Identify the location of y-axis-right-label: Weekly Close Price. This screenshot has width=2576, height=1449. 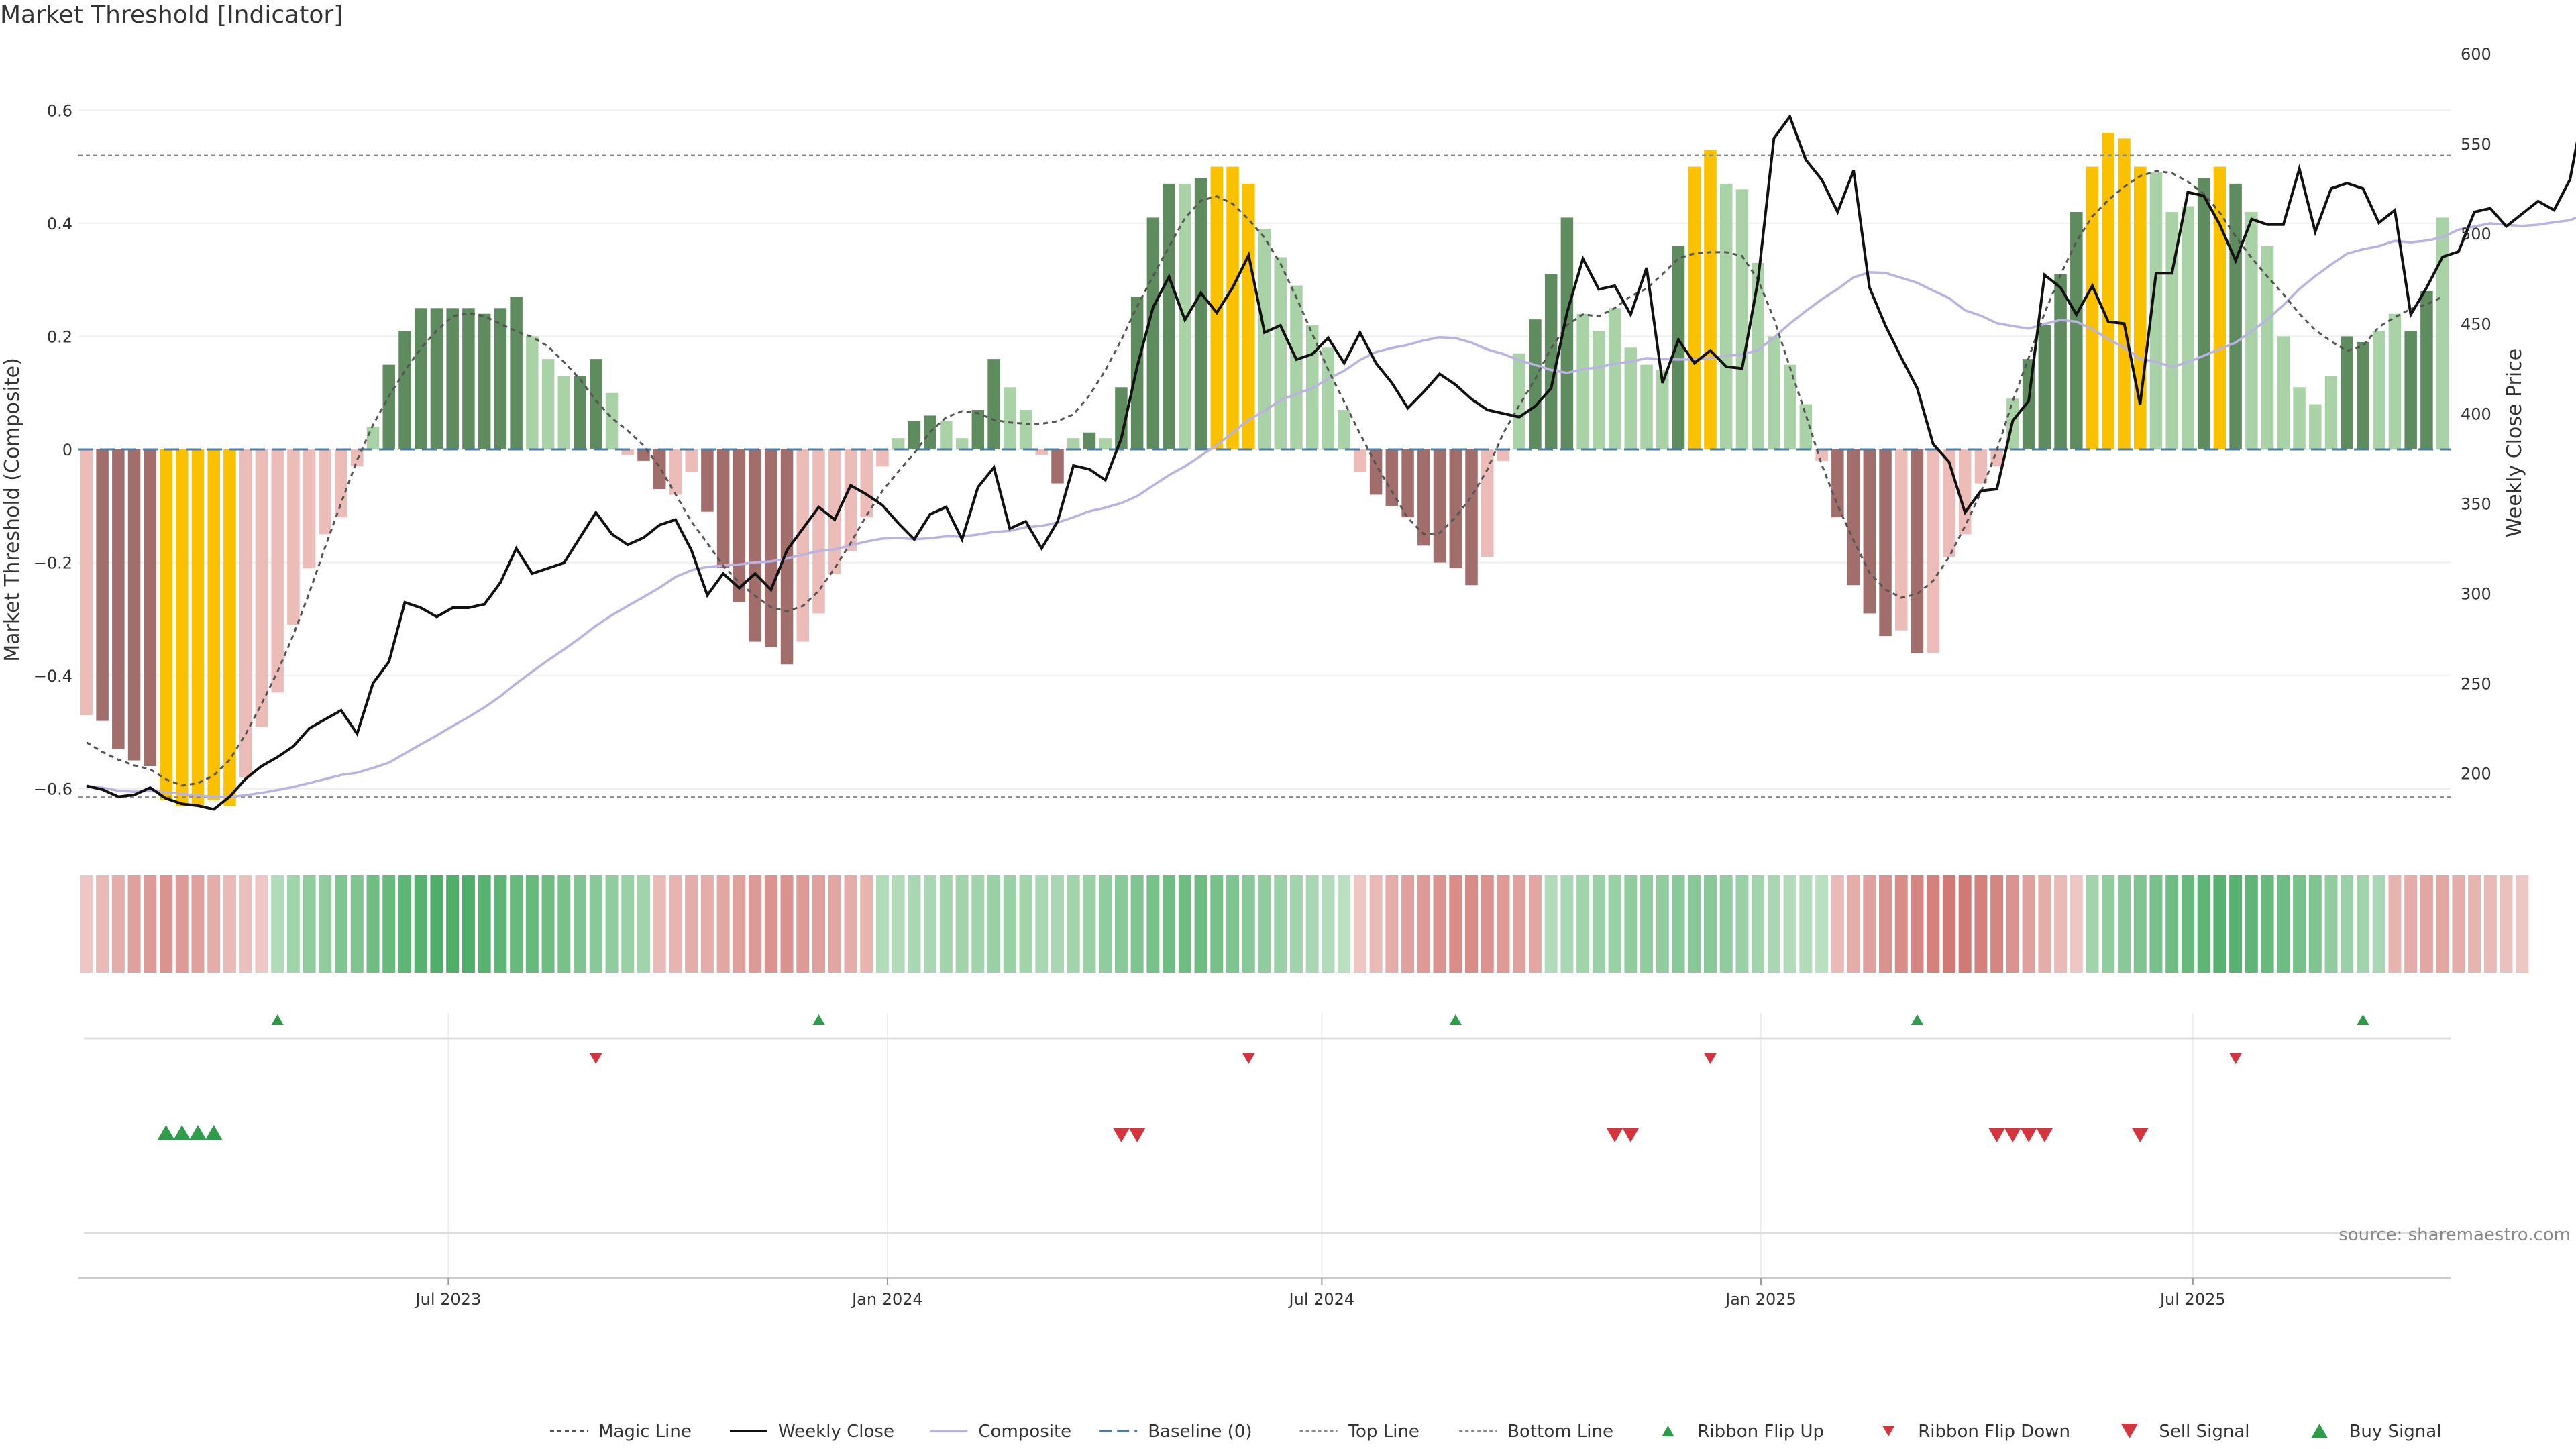
(2514, 442).